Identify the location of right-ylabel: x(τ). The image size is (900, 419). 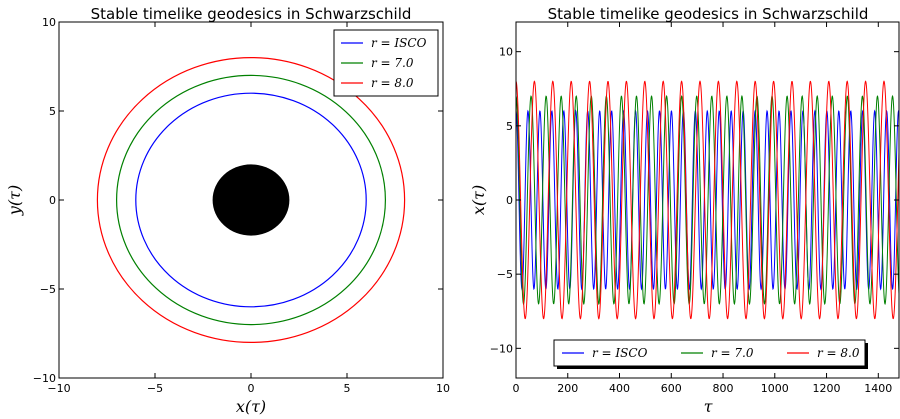
(478, 200).